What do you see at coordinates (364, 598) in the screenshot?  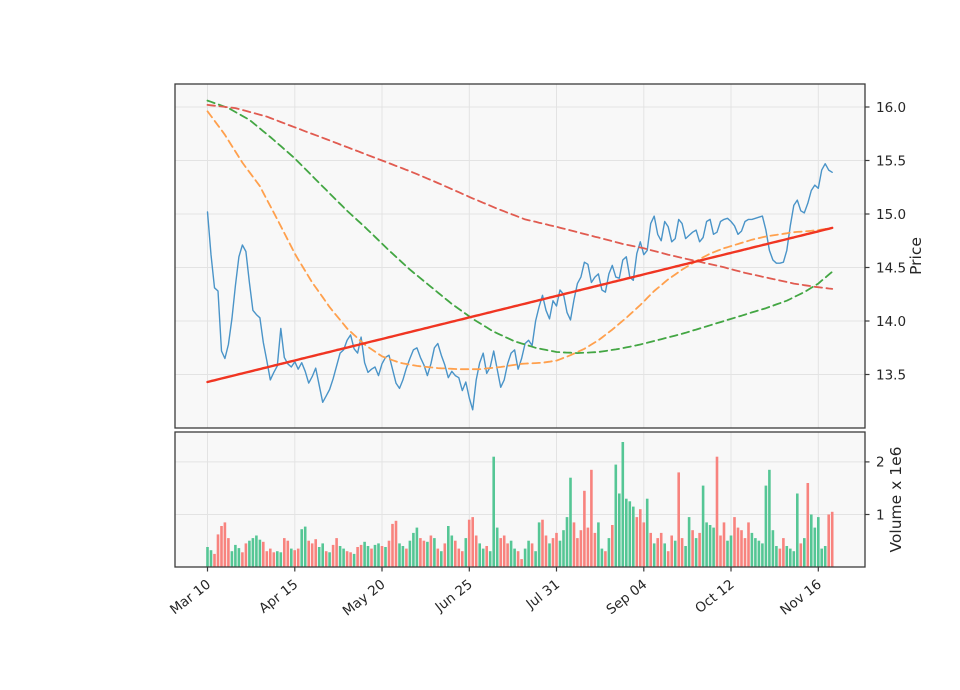 I see `x-tick-label: May 20` at bounding box center [364, 598].